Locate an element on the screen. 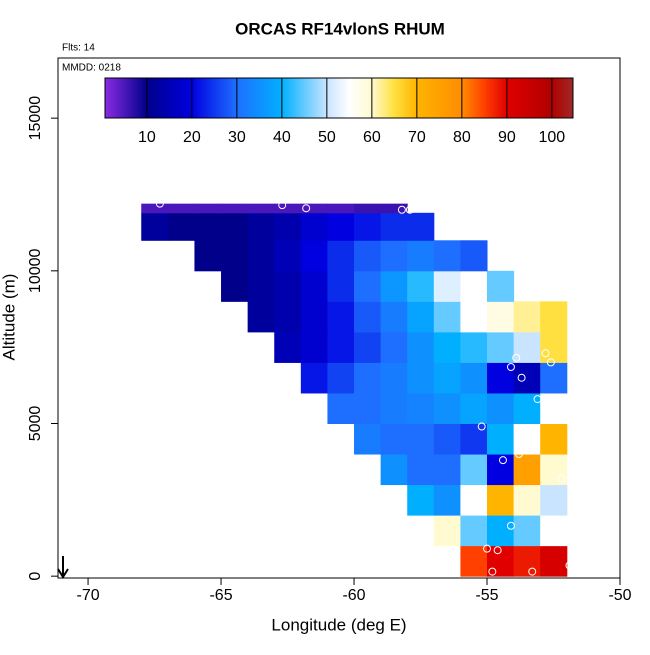  x-axis-title: Longitude (deg E) is located at coordinates (338, 624).